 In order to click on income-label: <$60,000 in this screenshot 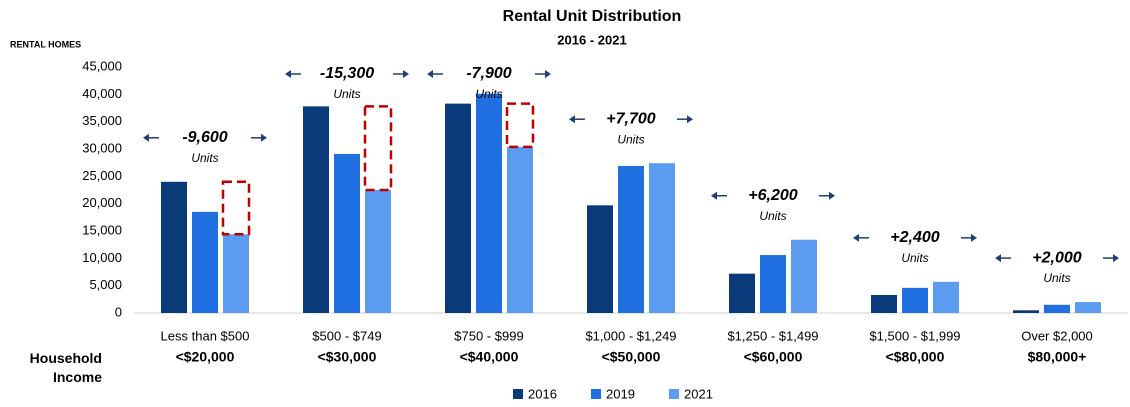, I will do `click(773, 357)`.